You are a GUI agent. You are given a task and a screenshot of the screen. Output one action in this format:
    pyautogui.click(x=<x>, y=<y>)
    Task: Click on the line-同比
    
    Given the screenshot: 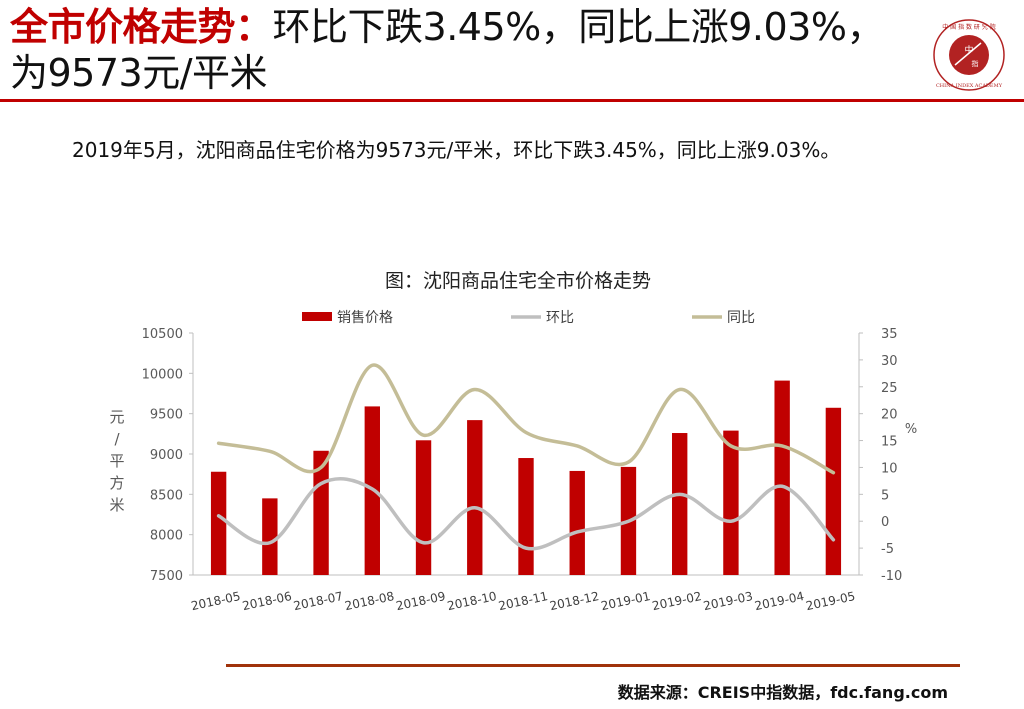 What is the action you would take?
    pyautogui.click(x=526, y=419)
    